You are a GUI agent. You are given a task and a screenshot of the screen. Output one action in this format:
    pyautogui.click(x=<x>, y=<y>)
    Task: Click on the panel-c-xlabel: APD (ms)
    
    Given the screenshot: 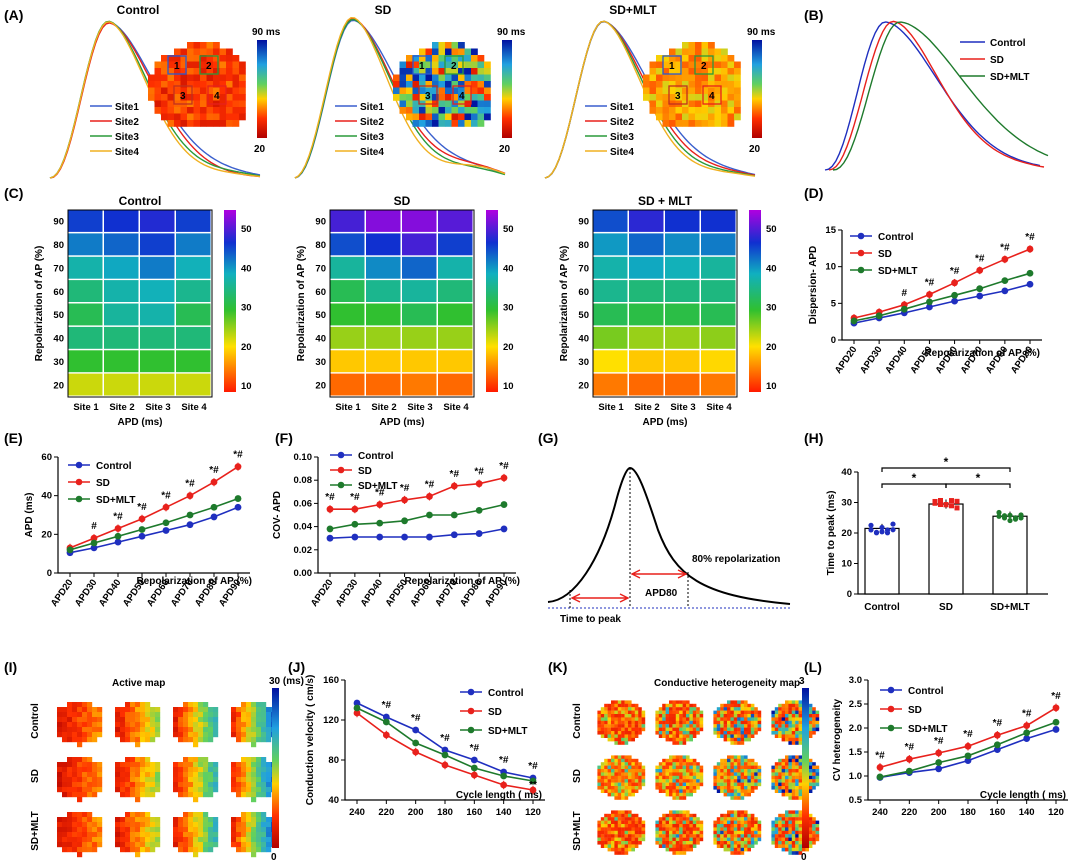 What is the action you would take?
    pyautogui.click(x=664, y=422)
    